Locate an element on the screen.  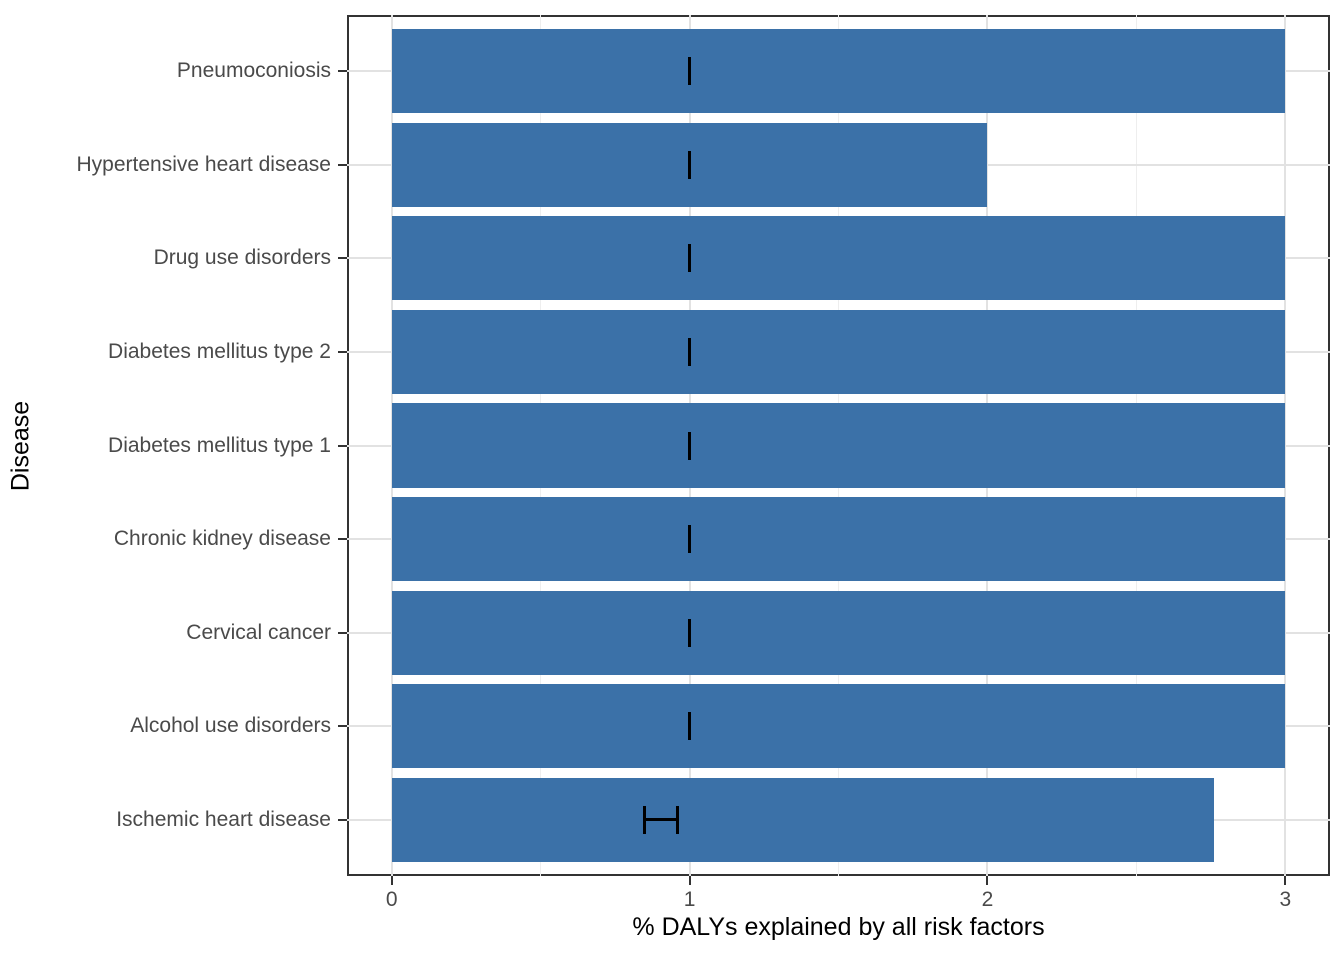
y-tick-label: Diabetes mellitus type 1 is located at coordinates (219, 445).